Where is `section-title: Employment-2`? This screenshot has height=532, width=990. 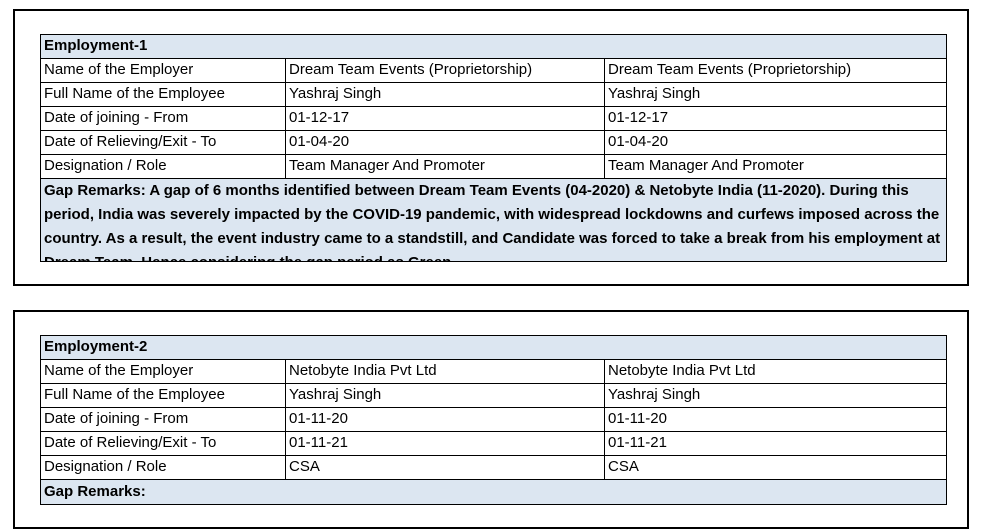 section-title: Employment-2 is located at coordinates (493, 347).